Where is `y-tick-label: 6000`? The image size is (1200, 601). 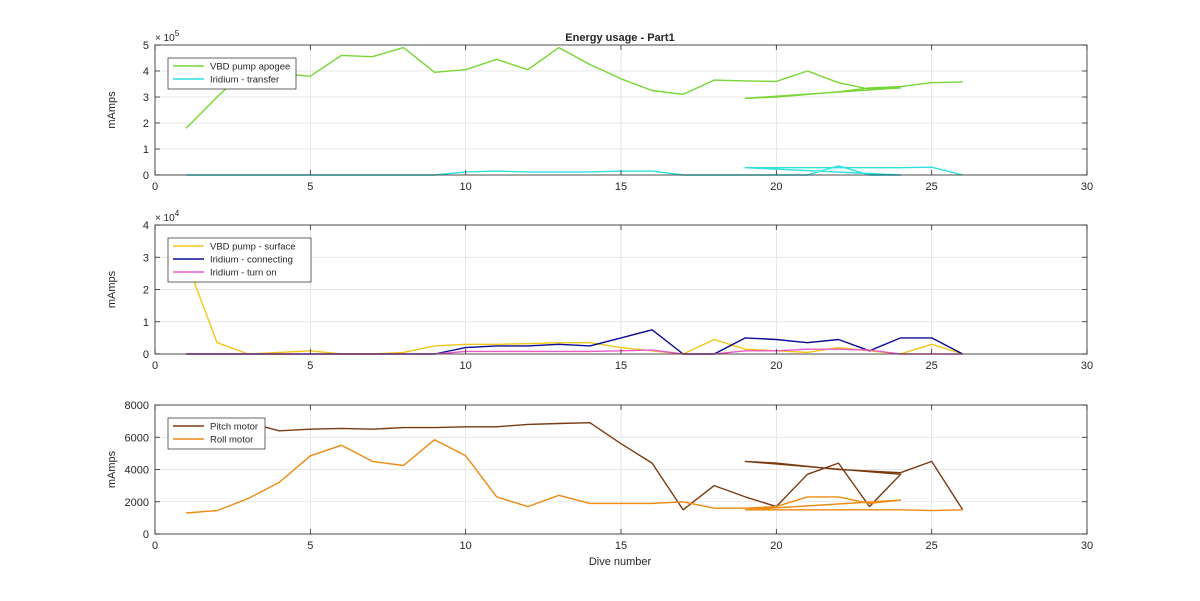 y-tick-label: 6000 is located at coordinates (137, 438).